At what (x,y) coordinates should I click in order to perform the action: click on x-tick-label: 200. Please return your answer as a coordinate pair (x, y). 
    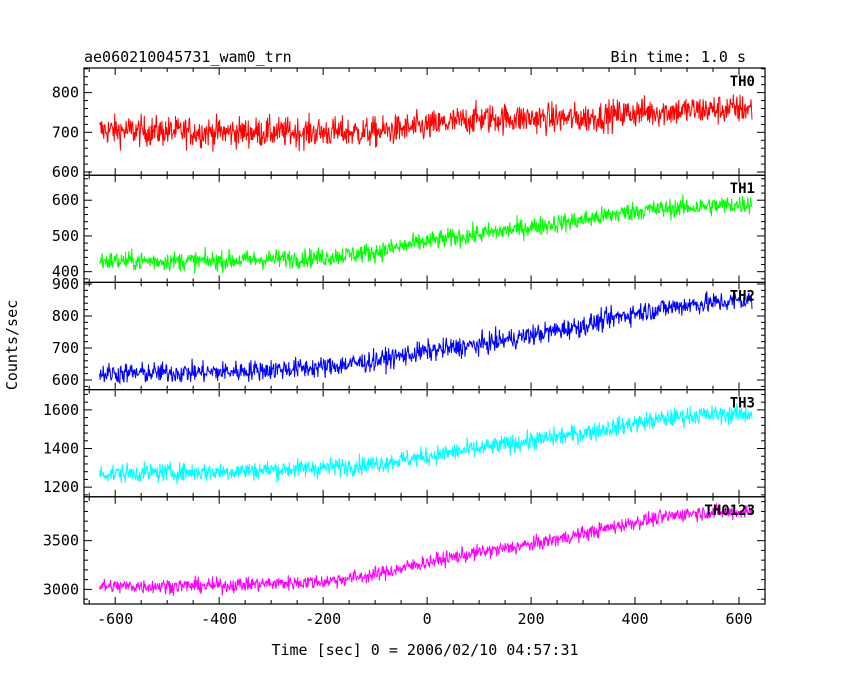
    Looking at the image, I should click on (531, 619).